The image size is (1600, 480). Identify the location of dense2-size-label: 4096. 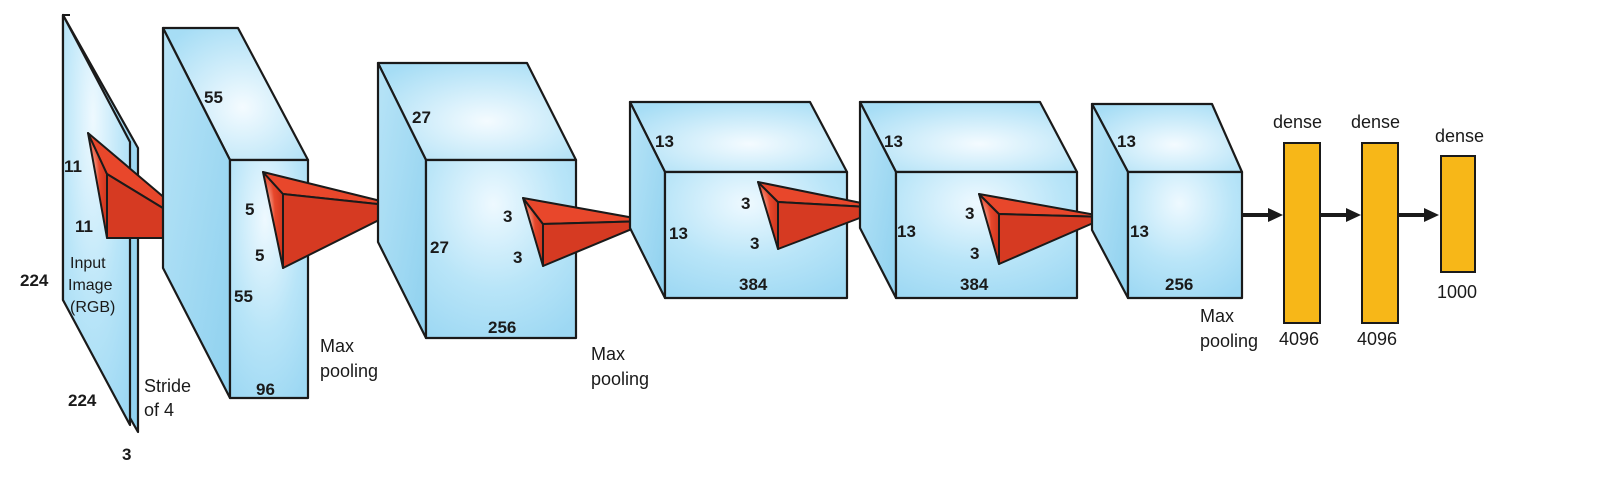
(1377, 339).